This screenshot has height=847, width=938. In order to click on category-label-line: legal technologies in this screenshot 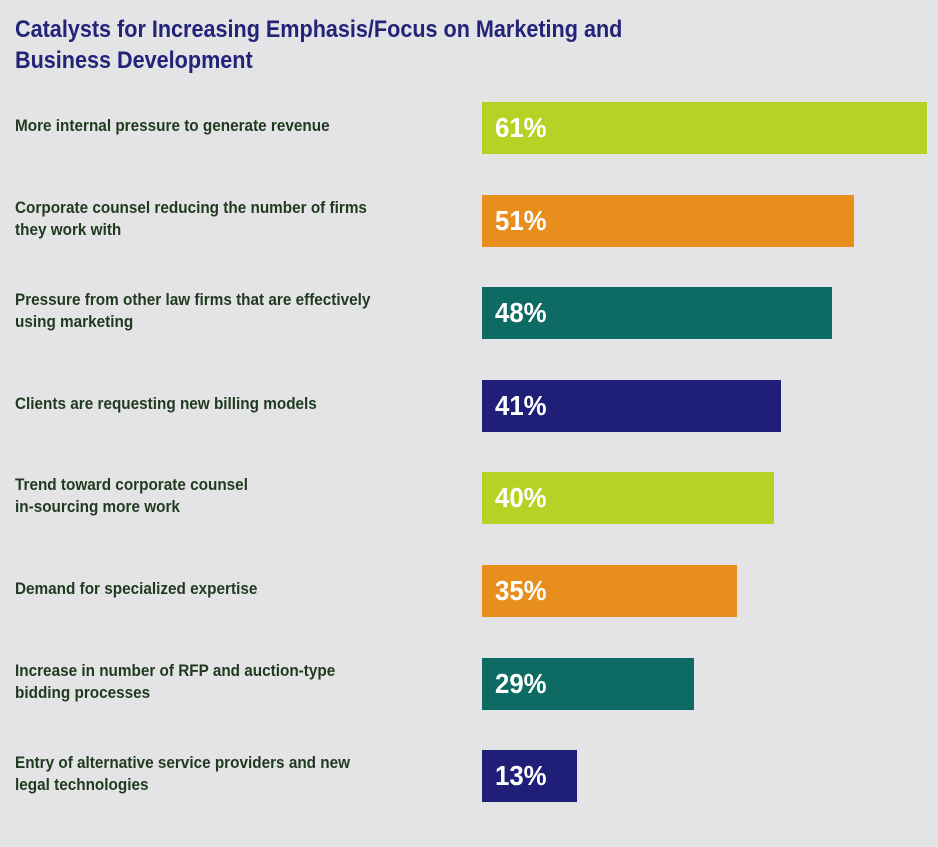, I will do `click(82, 784)`.